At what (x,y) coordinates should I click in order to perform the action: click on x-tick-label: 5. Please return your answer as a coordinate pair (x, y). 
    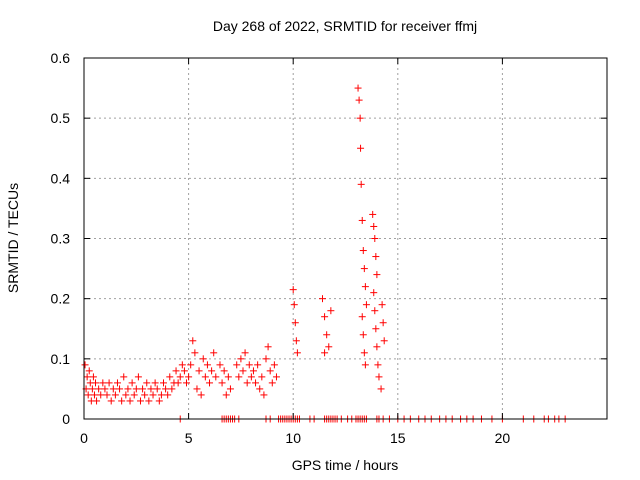
    Looking at the image, I should click on (189, 438).